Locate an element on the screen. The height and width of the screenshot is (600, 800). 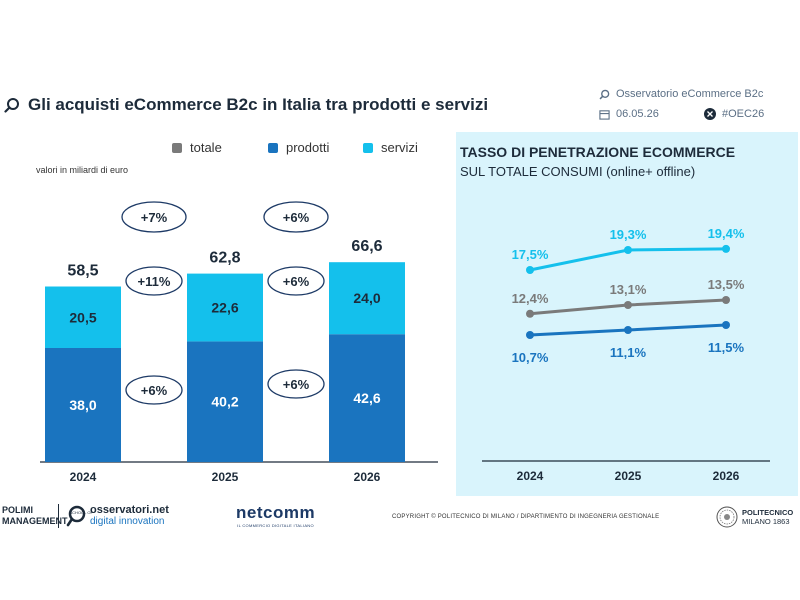
data-label-totale: 58,5 is located at coordinates (82, 271).